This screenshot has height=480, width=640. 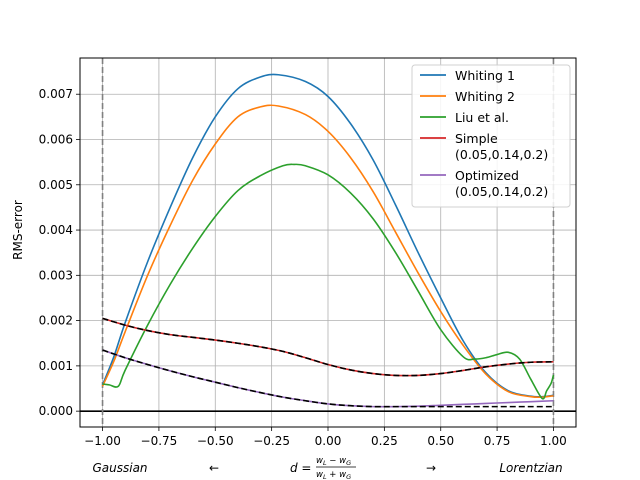 What do you see at coordinates (214, 468) in the screenshot?
I see `left-arrow-label: ←` at bounding box center [214, 468].